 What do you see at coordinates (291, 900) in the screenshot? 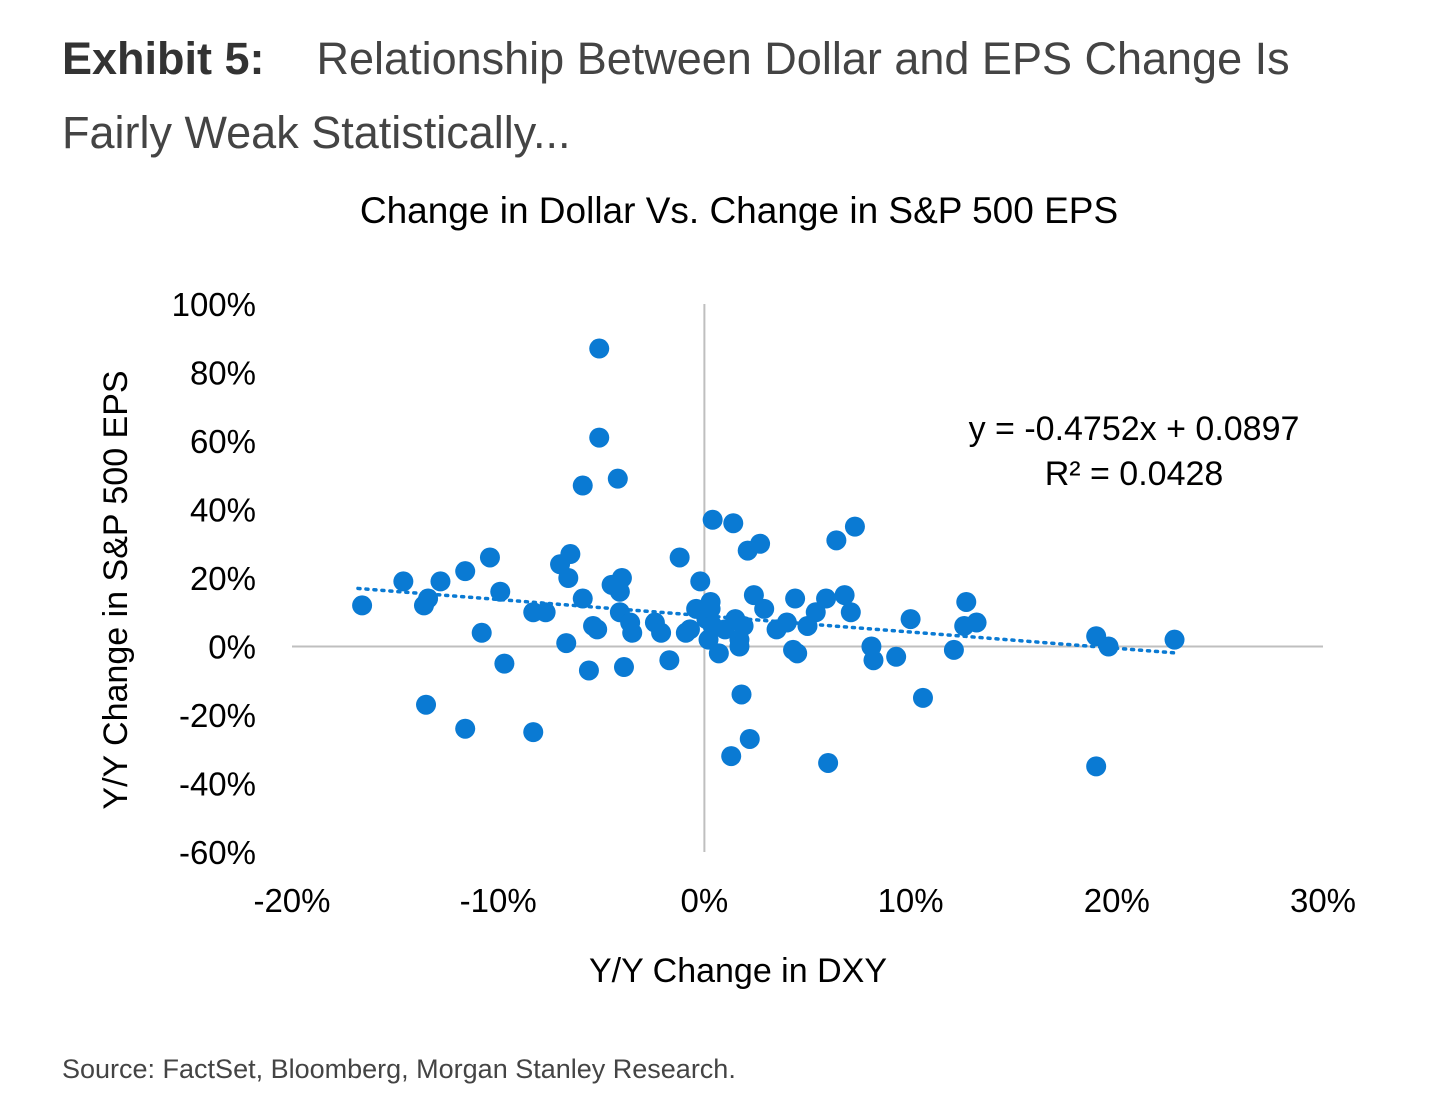
I see `x-tick-label: -20%` at bounding box center [291, 900].